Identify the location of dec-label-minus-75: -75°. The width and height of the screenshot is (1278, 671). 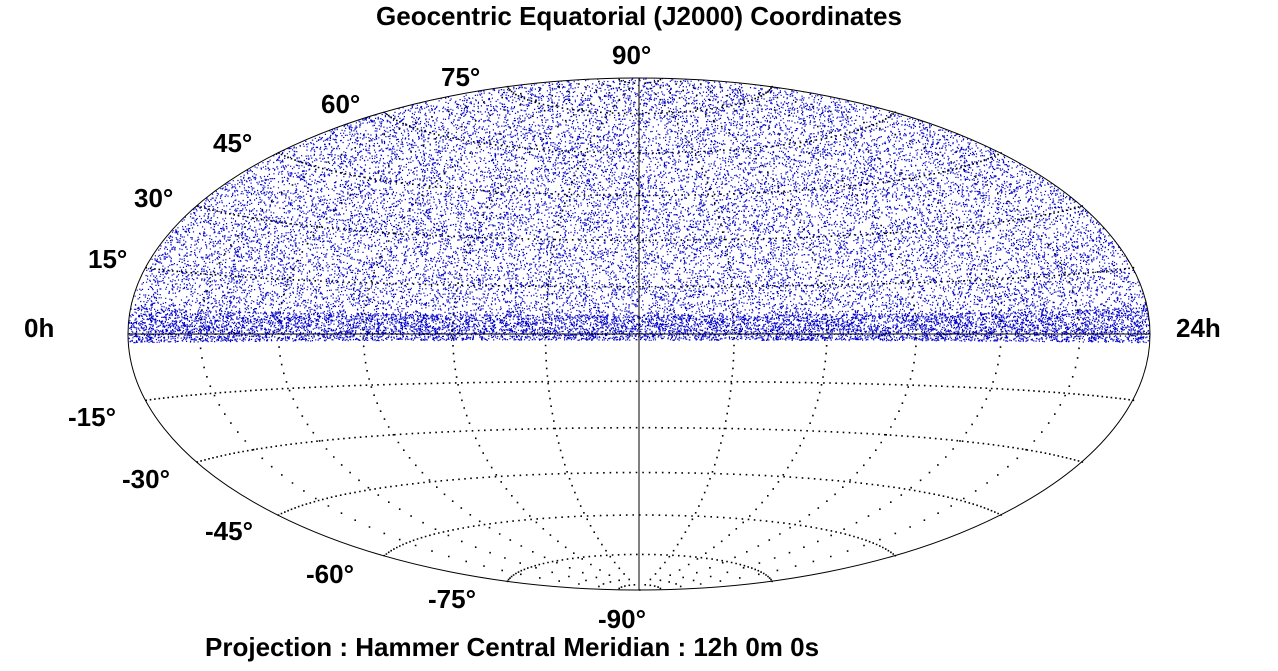
(452, 599).